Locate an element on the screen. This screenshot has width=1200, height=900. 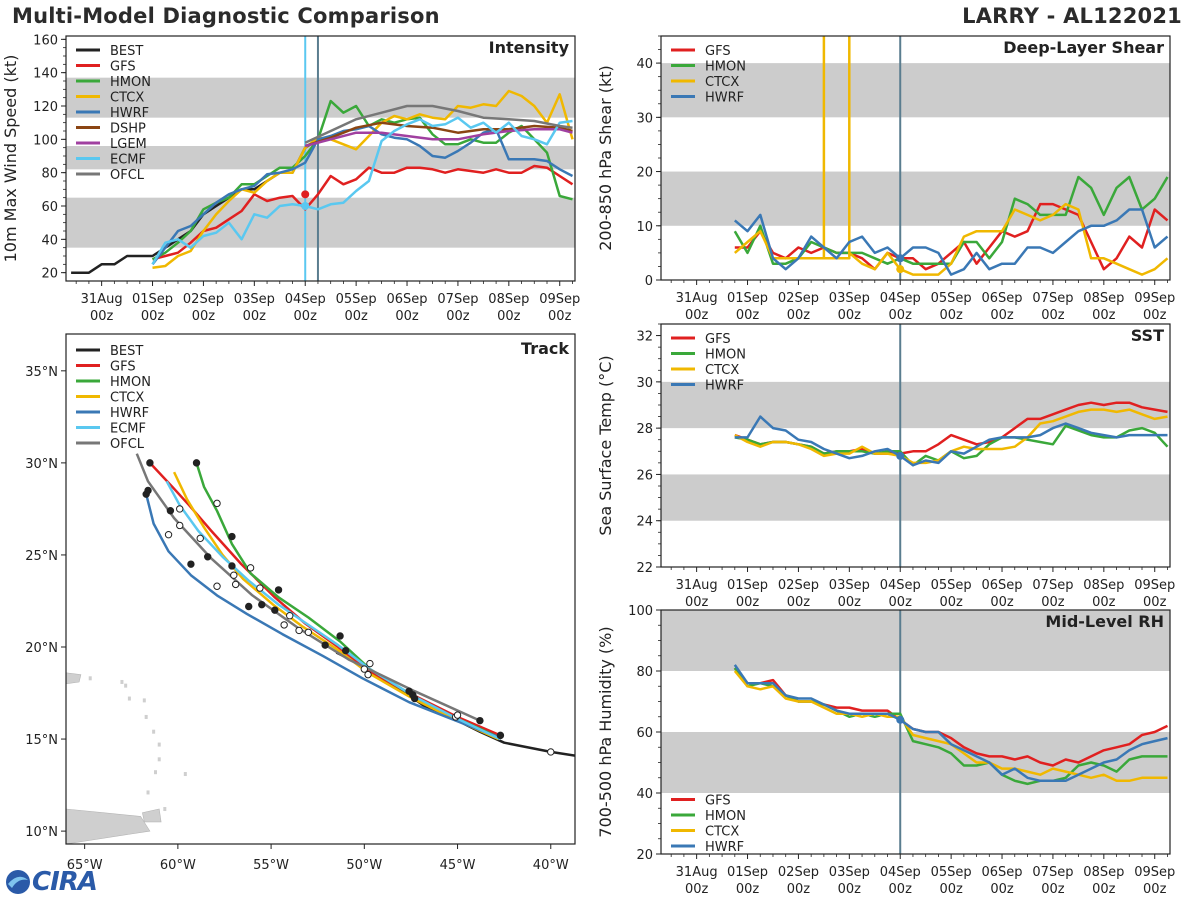
sst-ytick-label: 28 is located at coordinates (644, 429).